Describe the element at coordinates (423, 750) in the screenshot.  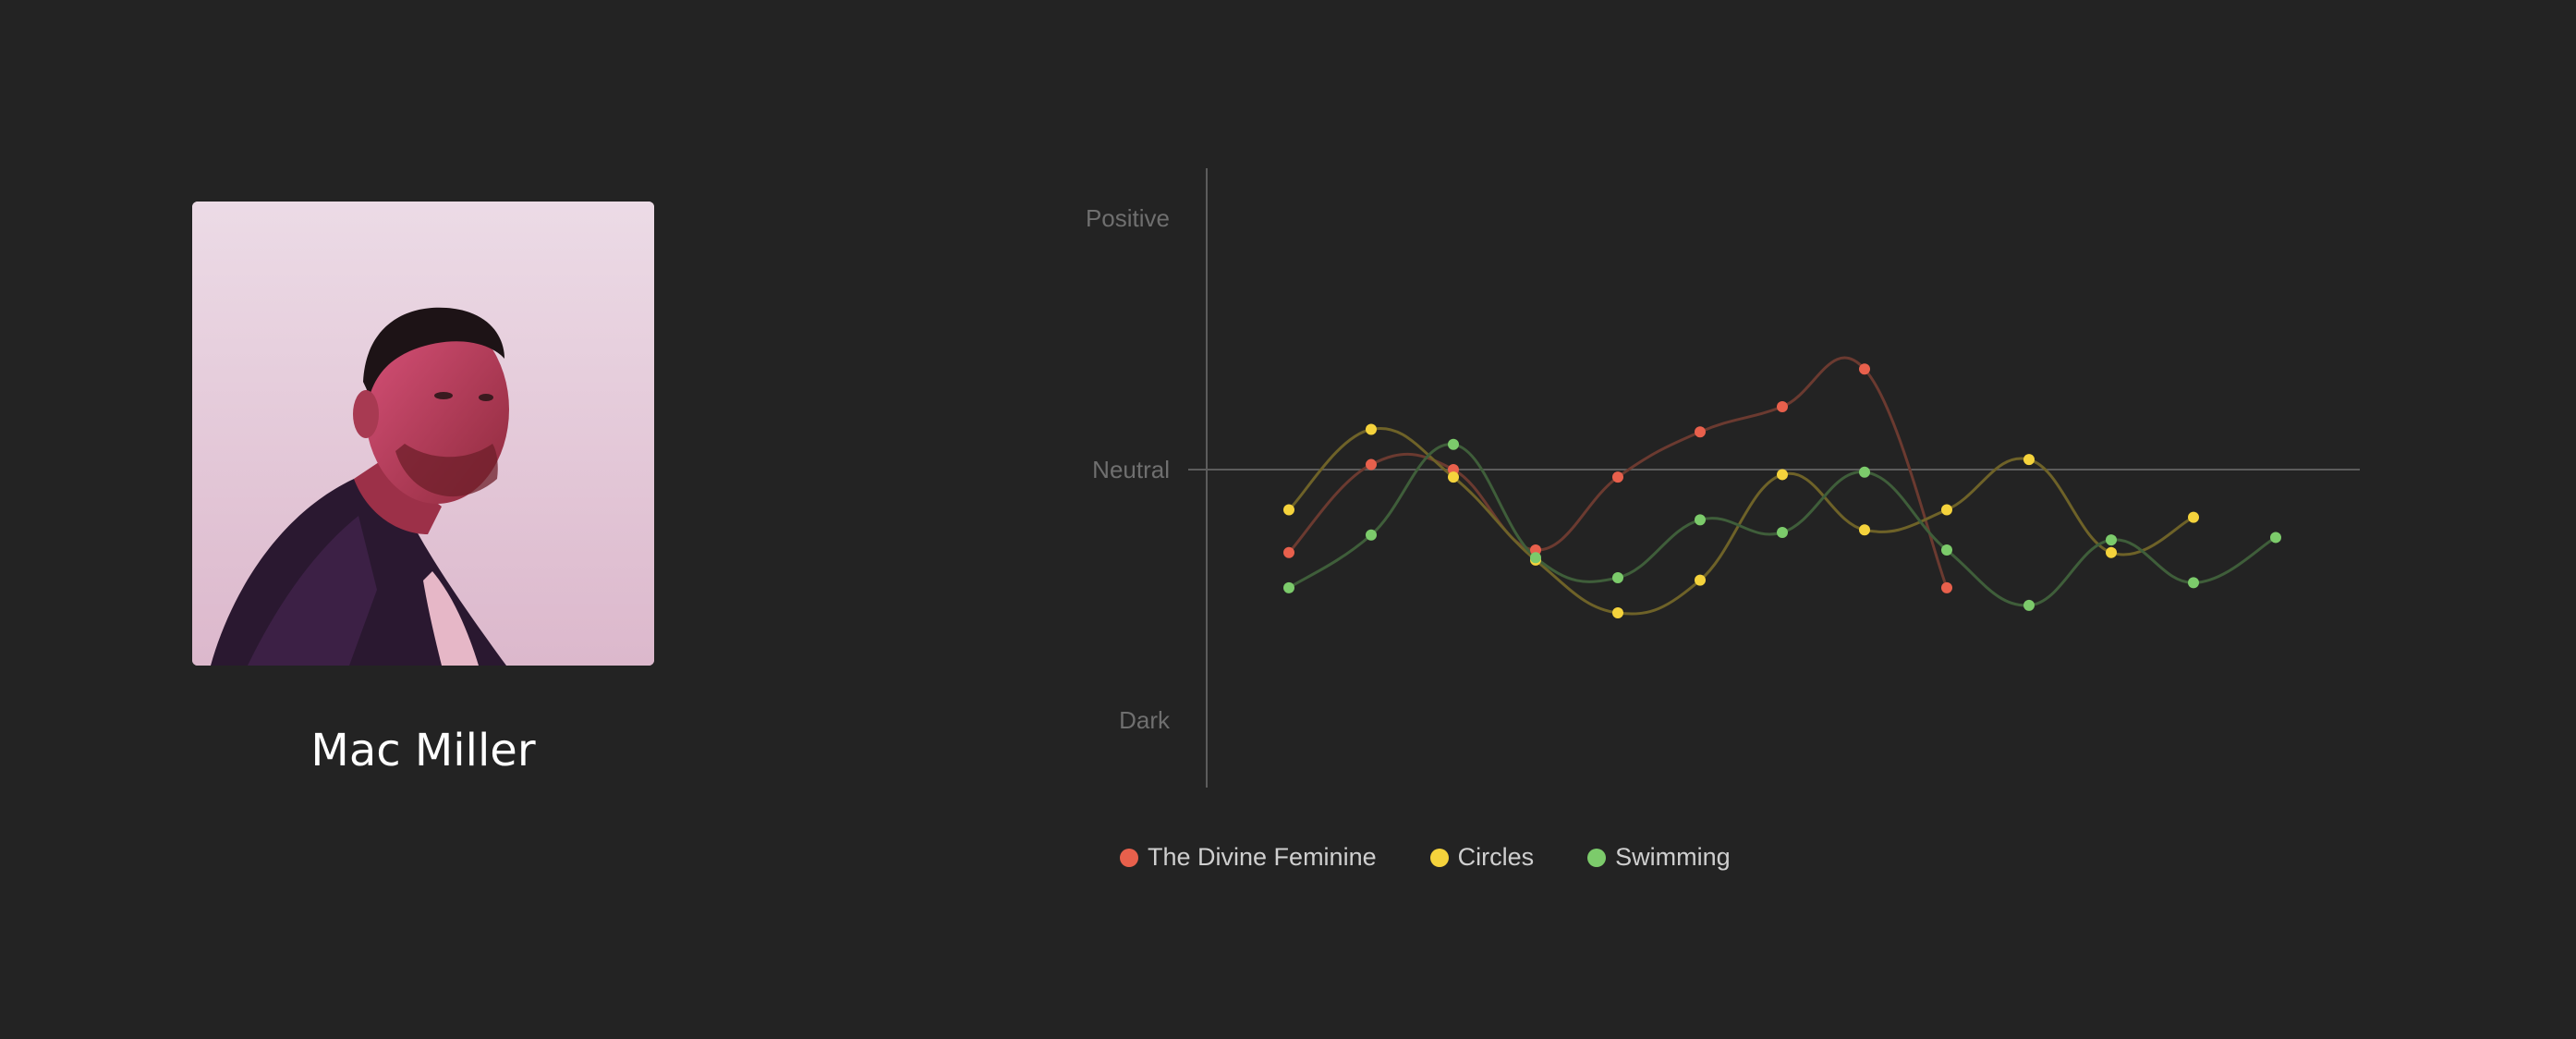
I see `artist-name: Mac Miller` at that location.